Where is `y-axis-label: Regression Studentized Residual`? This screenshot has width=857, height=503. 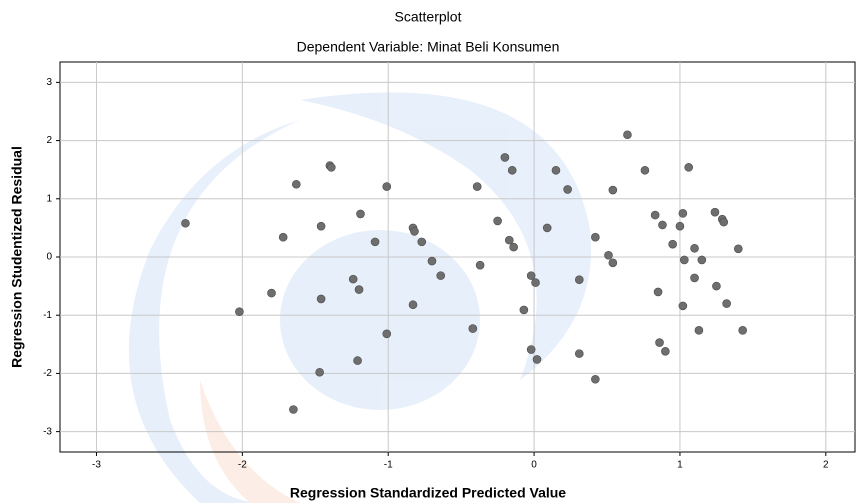
y-axis-label: Regression Studentized Residual is located at coordinates (17, 257).